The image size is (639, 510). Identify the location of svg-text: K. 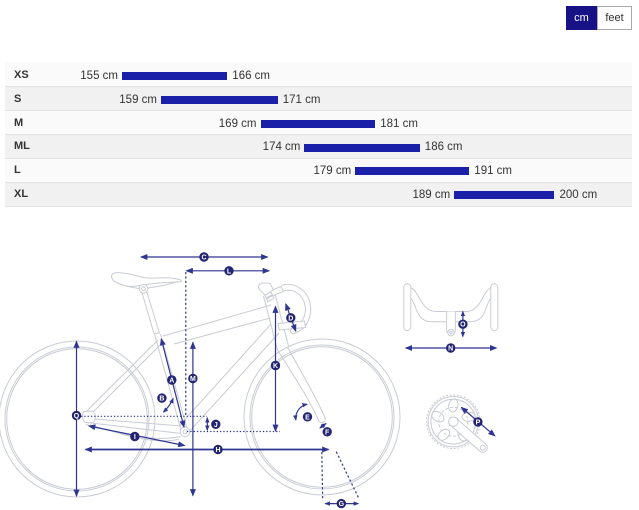
(275, 366).